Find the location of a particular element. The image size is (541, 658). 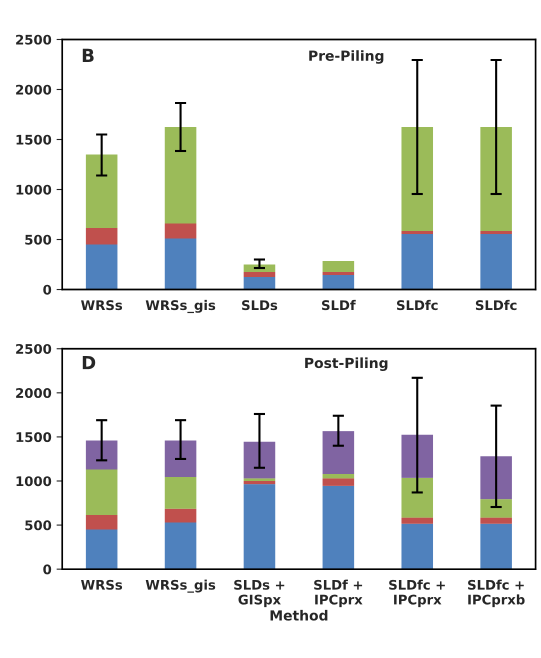

x-tick-label: SLDfc + IPCprx is located at coordinates (417, 594).